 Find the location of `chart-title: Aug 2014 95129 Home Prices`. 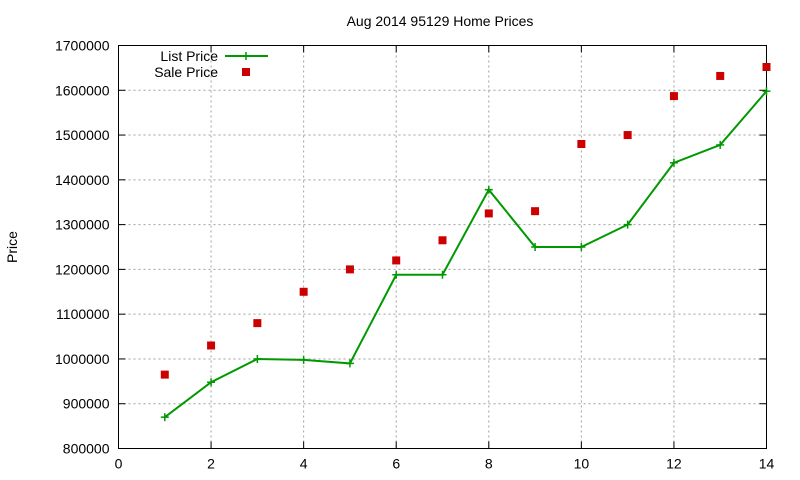

chart-title: Aug 2014 95129 Home Prices is located at coordinates (440, 21).